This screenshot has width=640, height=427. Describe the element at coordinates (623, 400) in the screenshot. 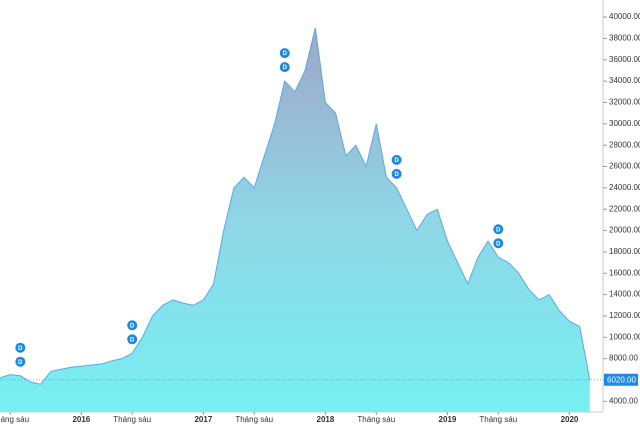

I see `y-tick-label: 4000.00` at that location.